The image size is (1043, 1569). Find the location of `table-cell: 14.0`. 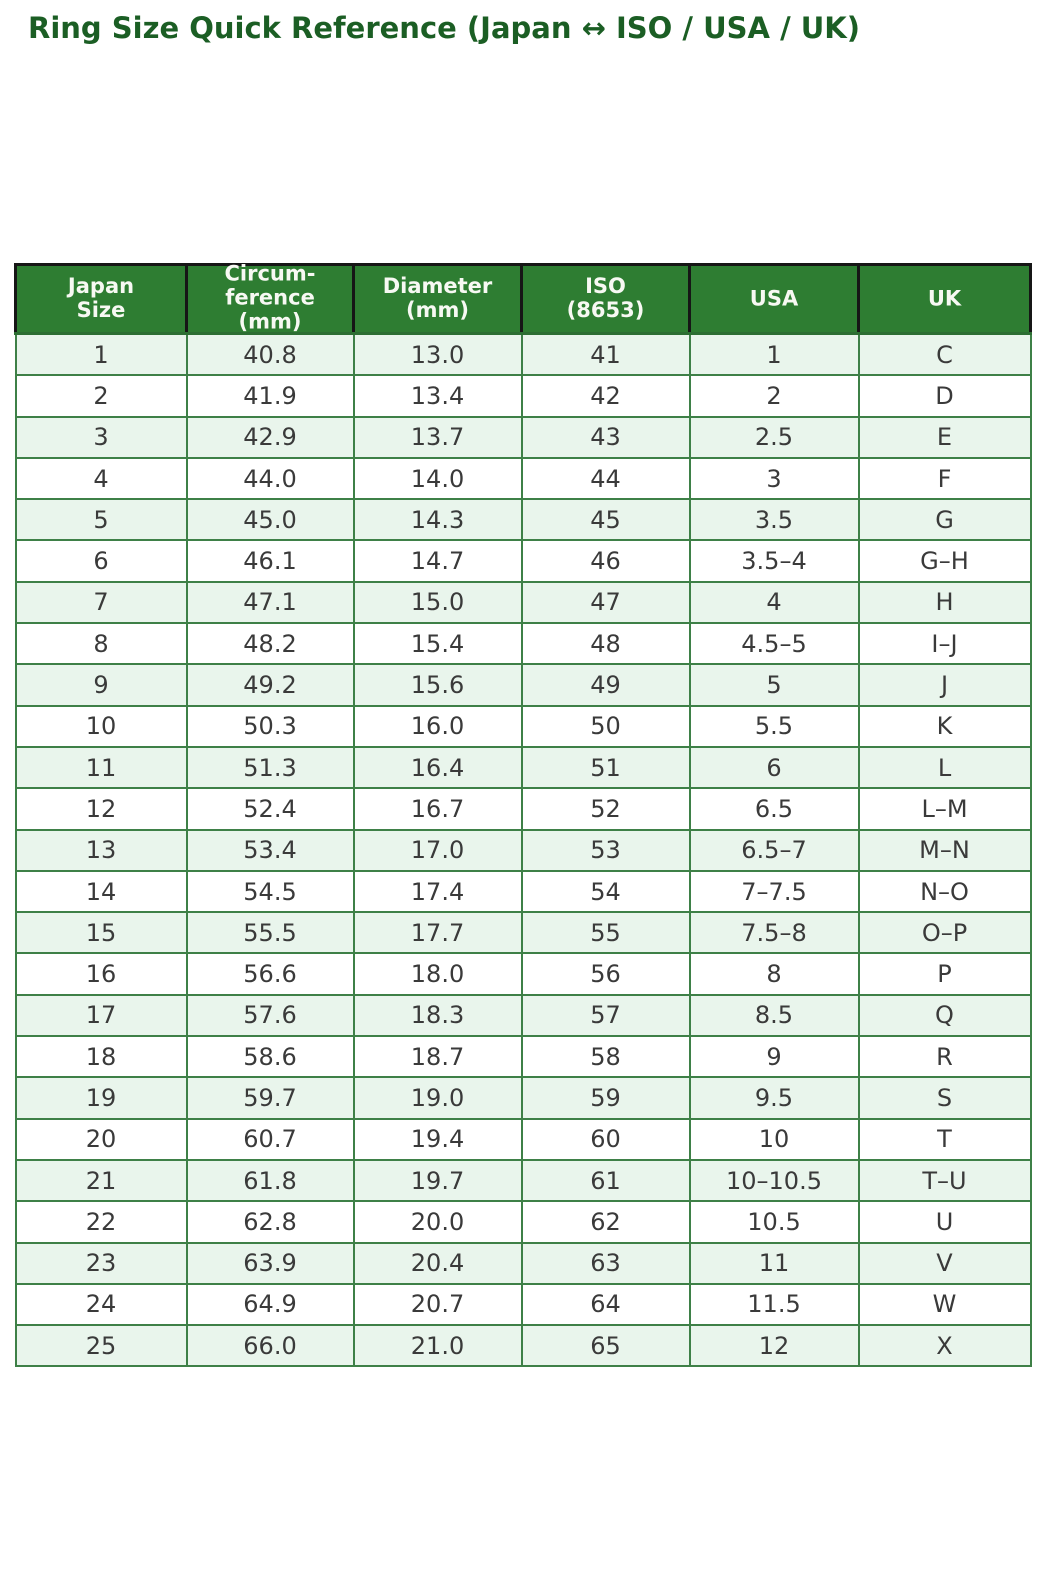

table-cell: 14.0 is located at coordinates (437, 478).